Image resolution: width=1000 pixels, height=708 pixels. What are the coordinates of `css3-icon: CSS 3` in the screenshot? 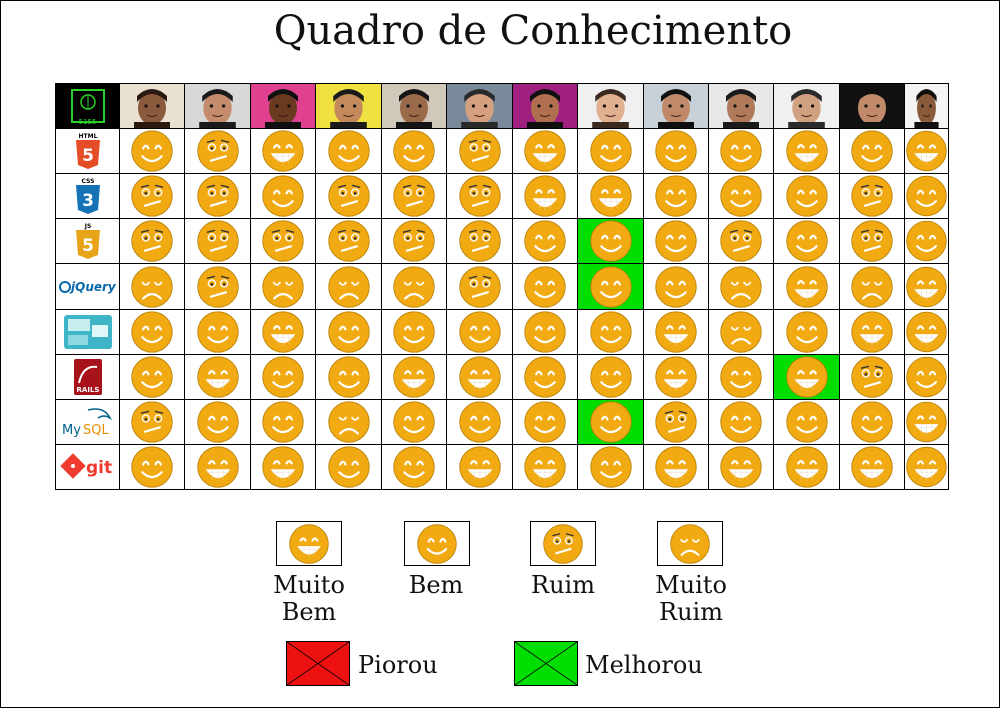 It's located at (87, 196).